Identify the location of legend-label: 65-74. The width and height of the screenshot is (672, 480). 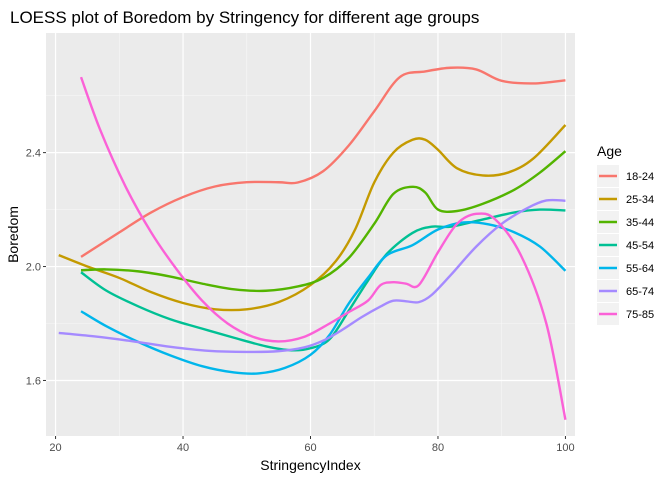
(640, 292).